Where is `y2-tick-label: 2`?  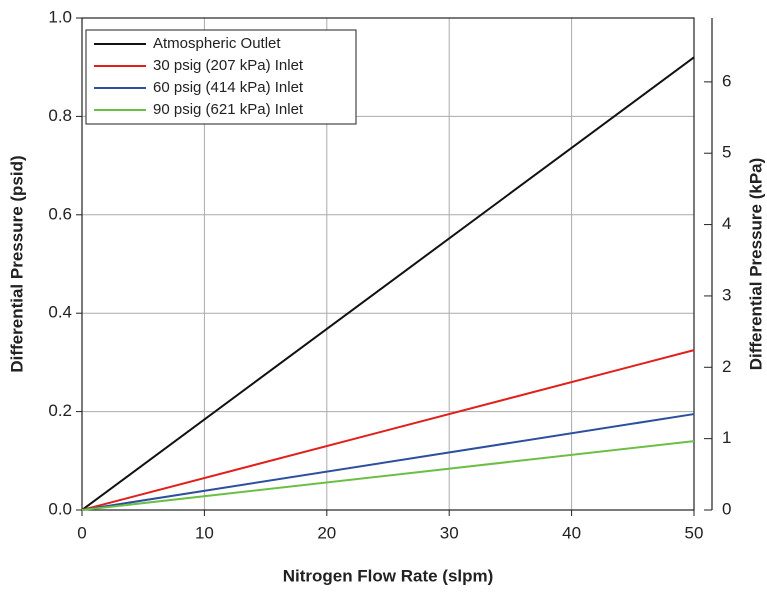
y2-tick-label: 2 is located at coordinates (726, 366).